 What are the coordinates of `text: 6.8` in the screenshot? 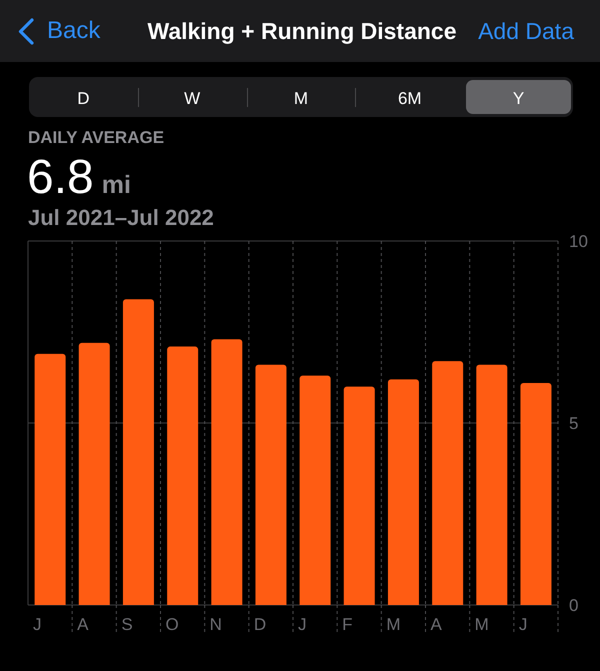 It's located at (60, 177).